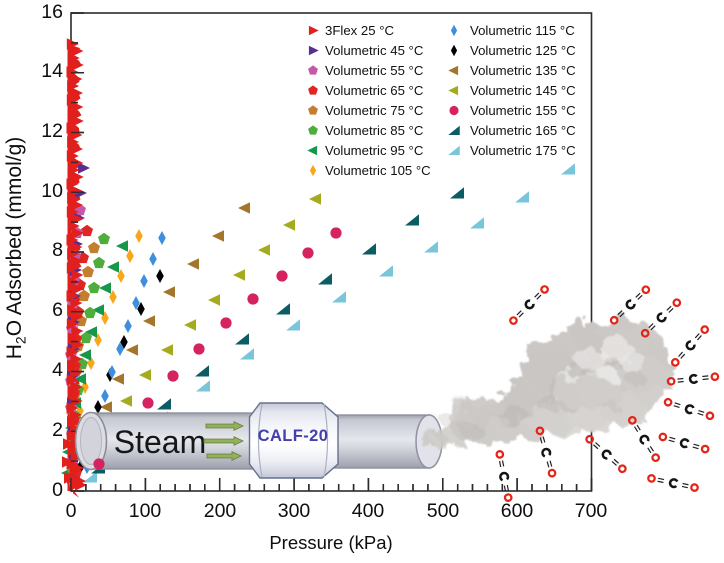 This screenshot has width=724, height=563. What do you see at coordinates (374, 50) in the screenshot?
I see `svg-text: Volumetric 45 °C` at bounding box center [374, 50].